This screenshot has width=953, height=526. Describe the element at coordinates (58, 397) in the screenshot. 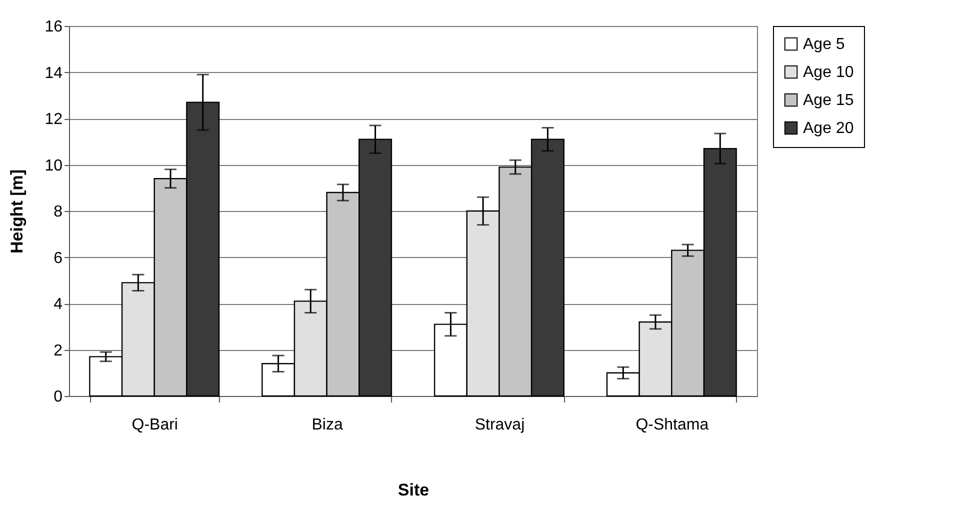

I see `y-tick-label: 0` at that location.